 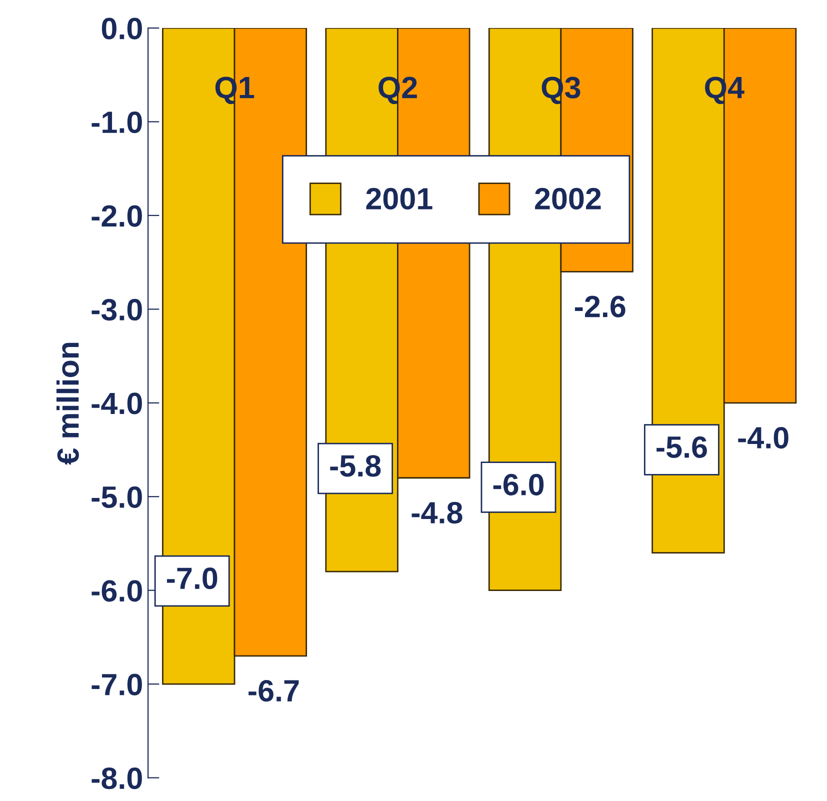 What do you see at coordinates (600, 307) in the screenshot?
I see `data-label: -2.6` at bounding box center [600, 307].